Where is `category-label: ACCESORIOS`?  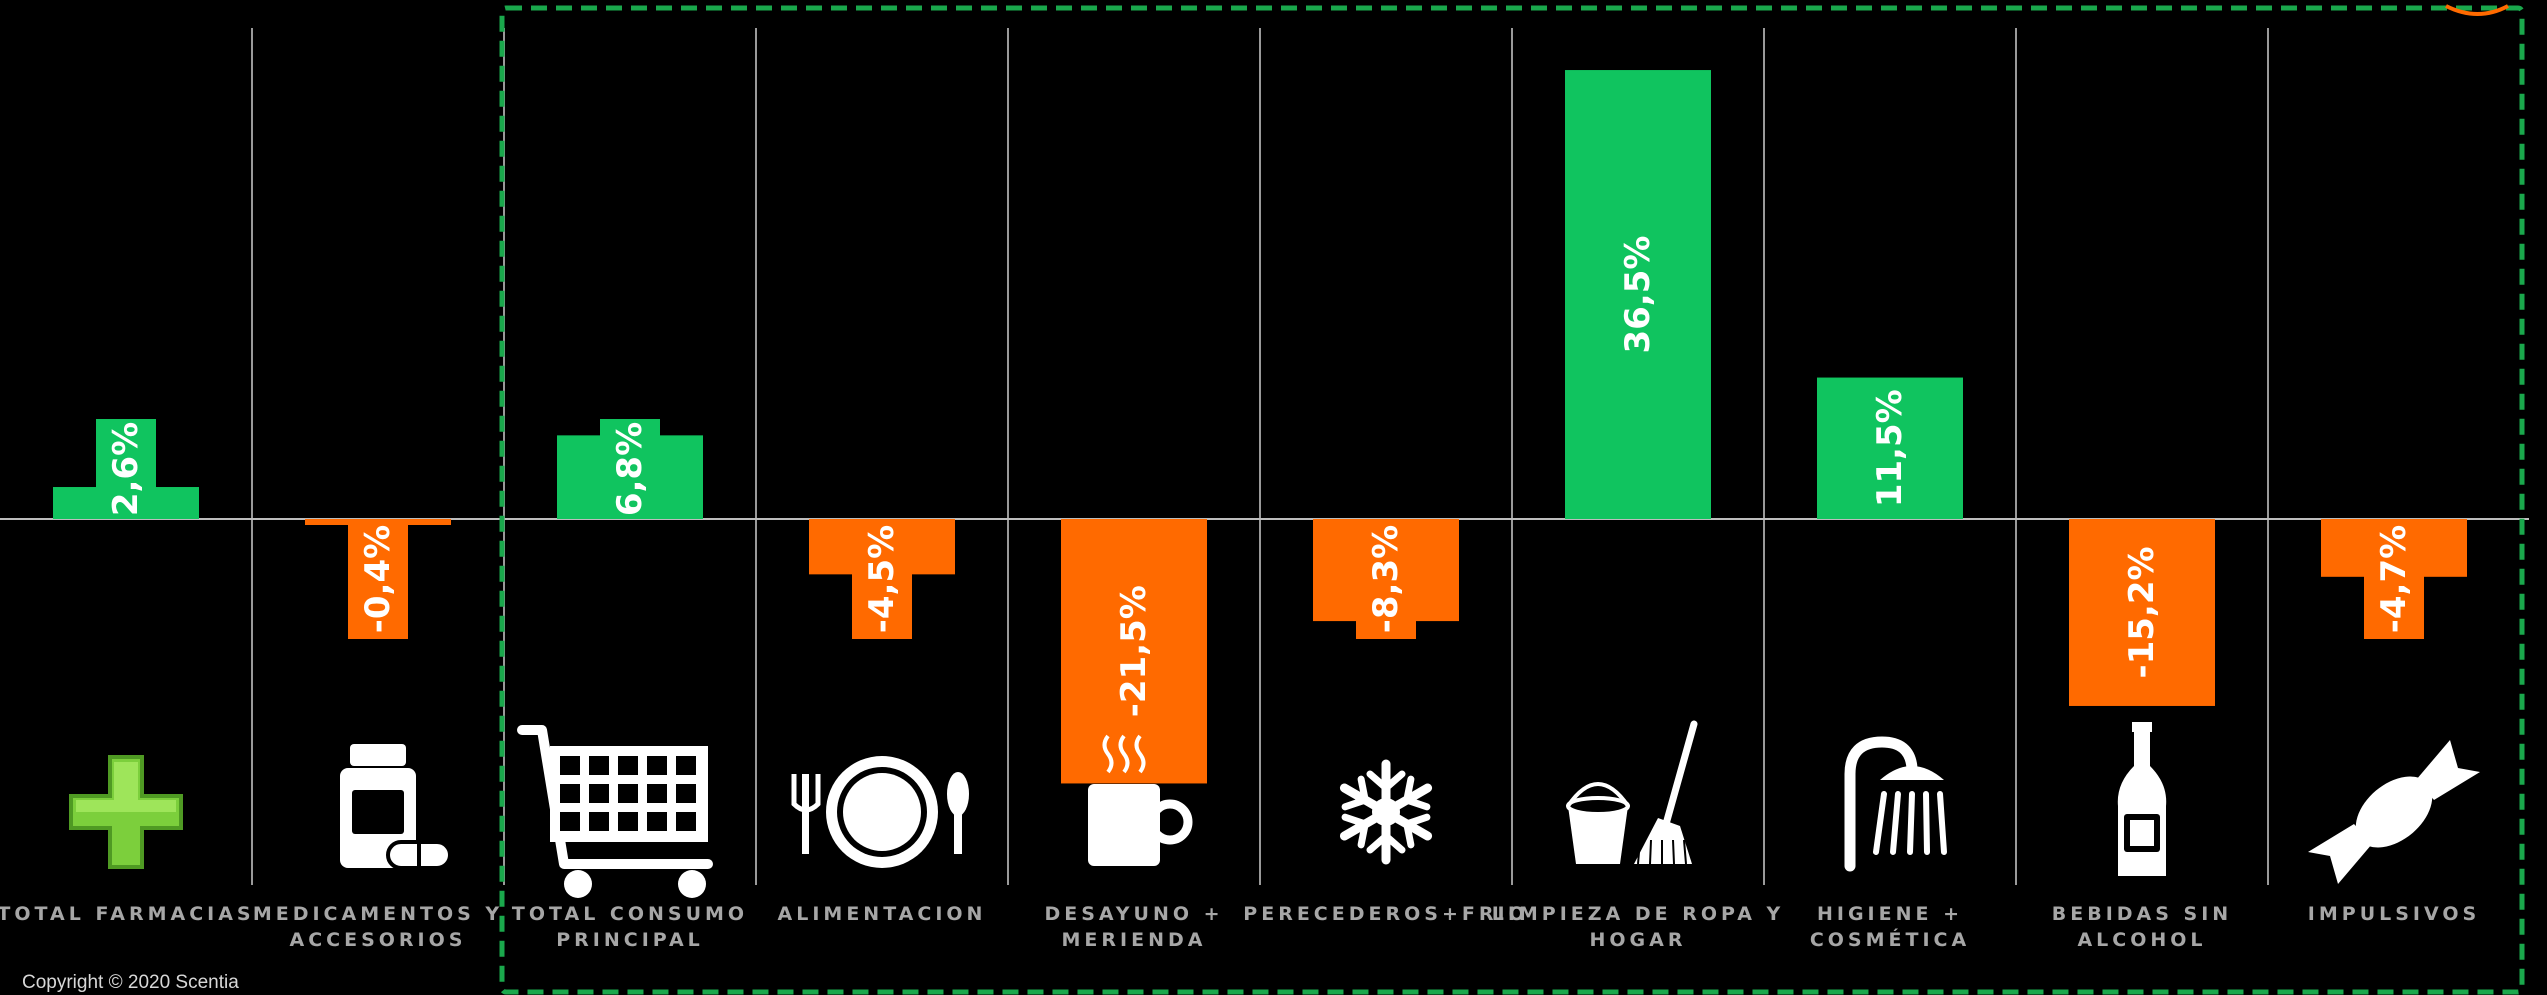 category-label: ACCESORIOS is located at coordinates (378, 940).